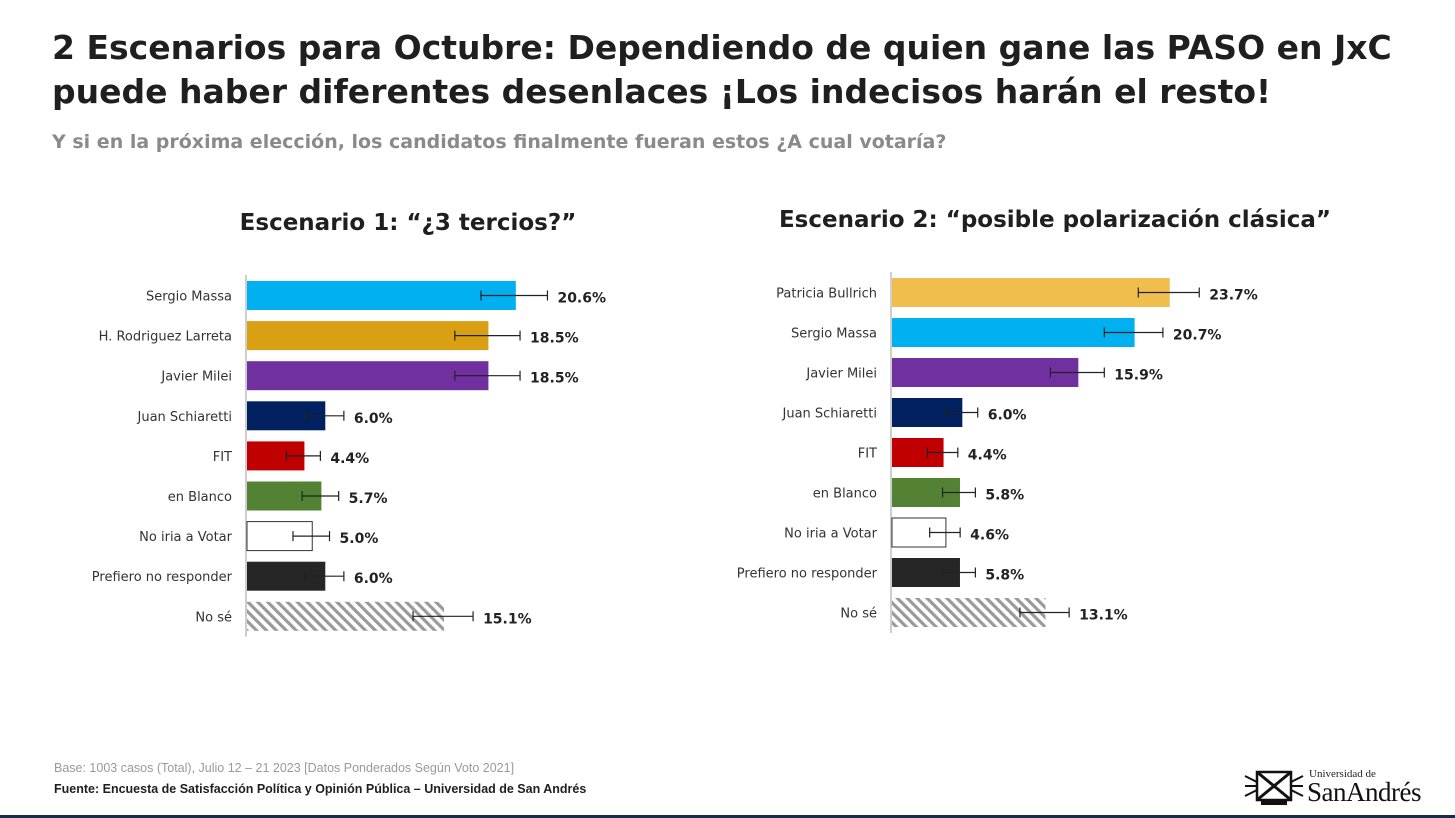 This screenshot has height=818, width=1455. What do you see at coordinates (185, 417) in the screenshot?
I see `chart1-category-label-3: Juan Schiaretti` at bounding box center [185, 417].